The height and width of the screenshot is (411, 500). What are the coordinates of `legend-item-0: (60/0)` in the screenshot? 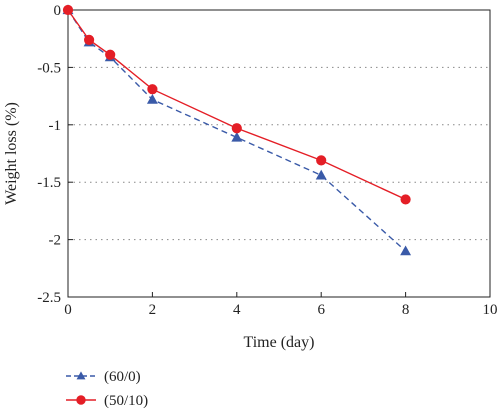 It's located at (103, 377).